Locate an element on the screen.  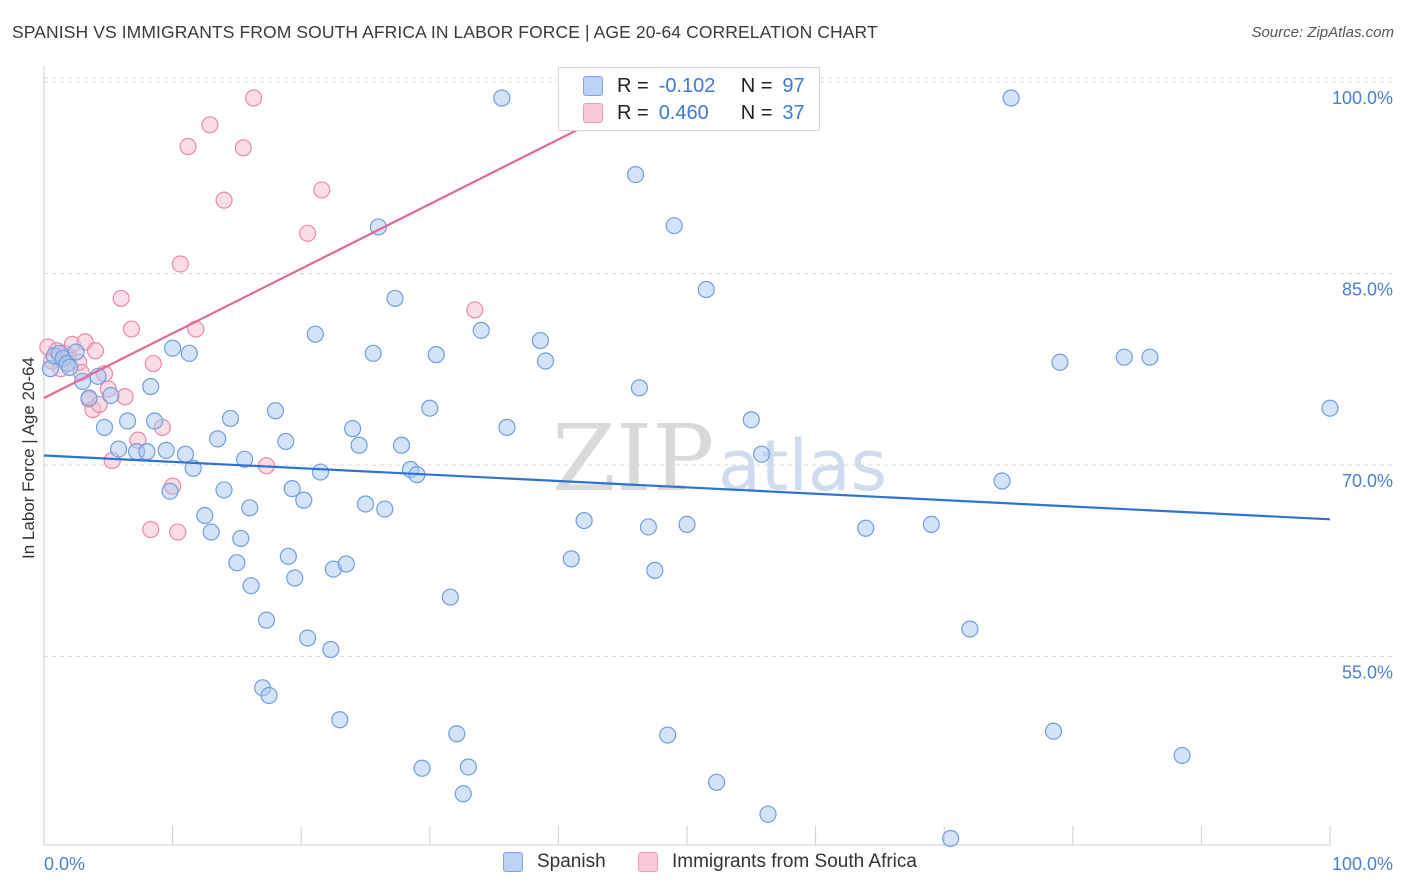
legend-label-immigrants: Immigrants from South Africa is located at coordinates (794, 861).